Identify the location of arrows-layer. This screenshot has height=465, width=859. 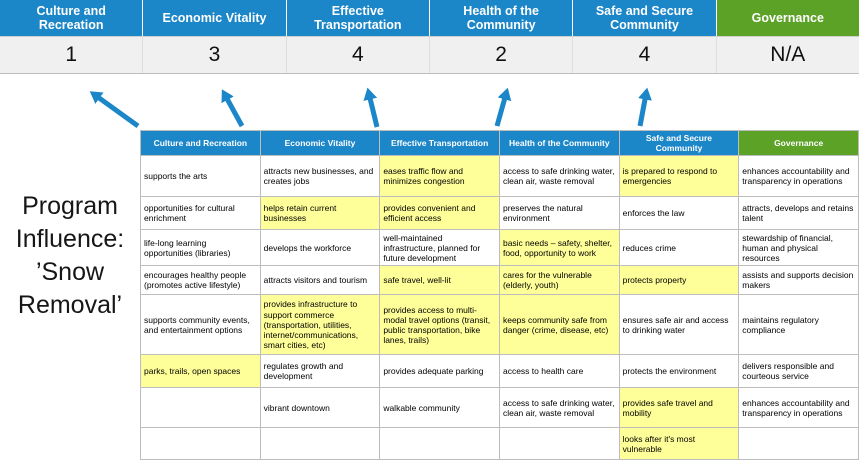
(370, 108).